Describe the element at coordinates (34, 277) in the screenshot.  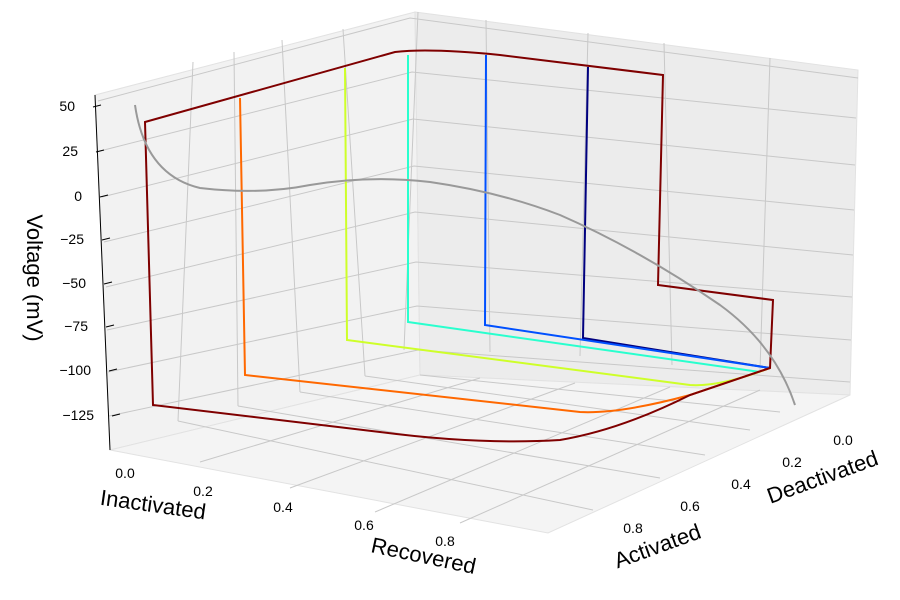
I see `zlabel: Voltage (mV)` at that location.